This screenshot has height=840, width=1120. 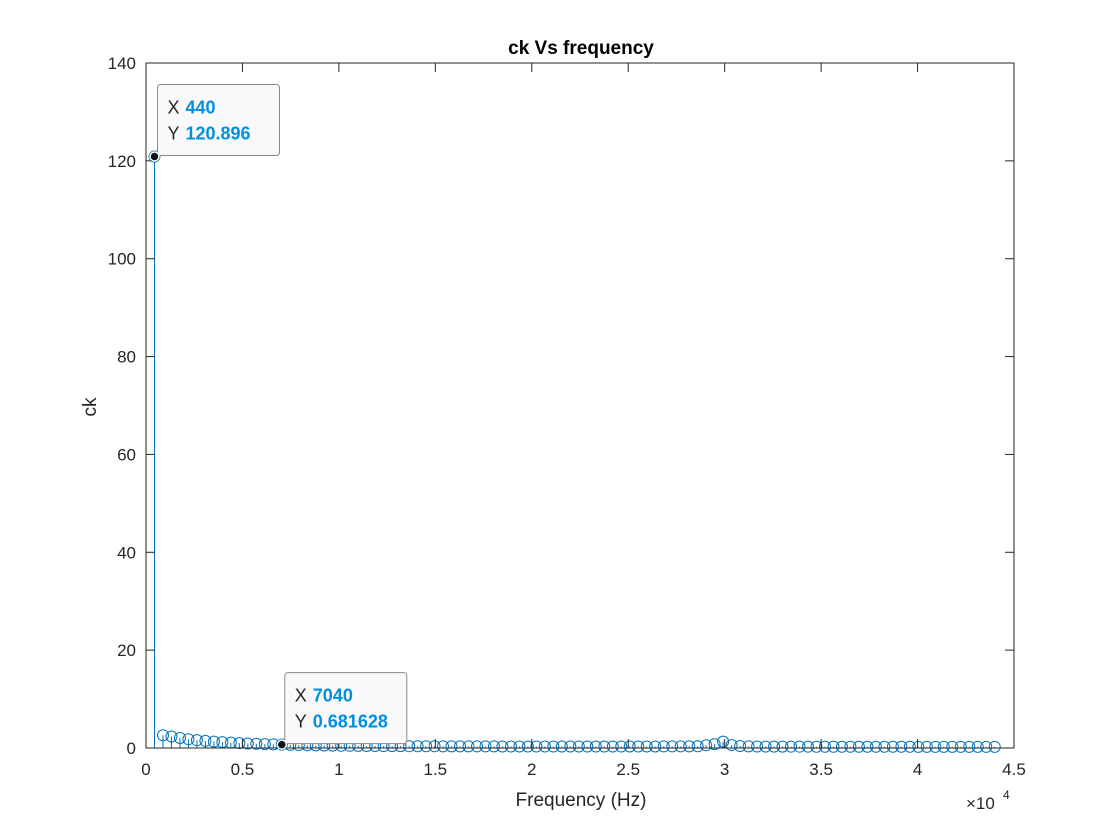 What do you see at coordinates (333, 696) in the screenshot?
I see `datatip-x-value: 7040` at bounding box center [333, 696].